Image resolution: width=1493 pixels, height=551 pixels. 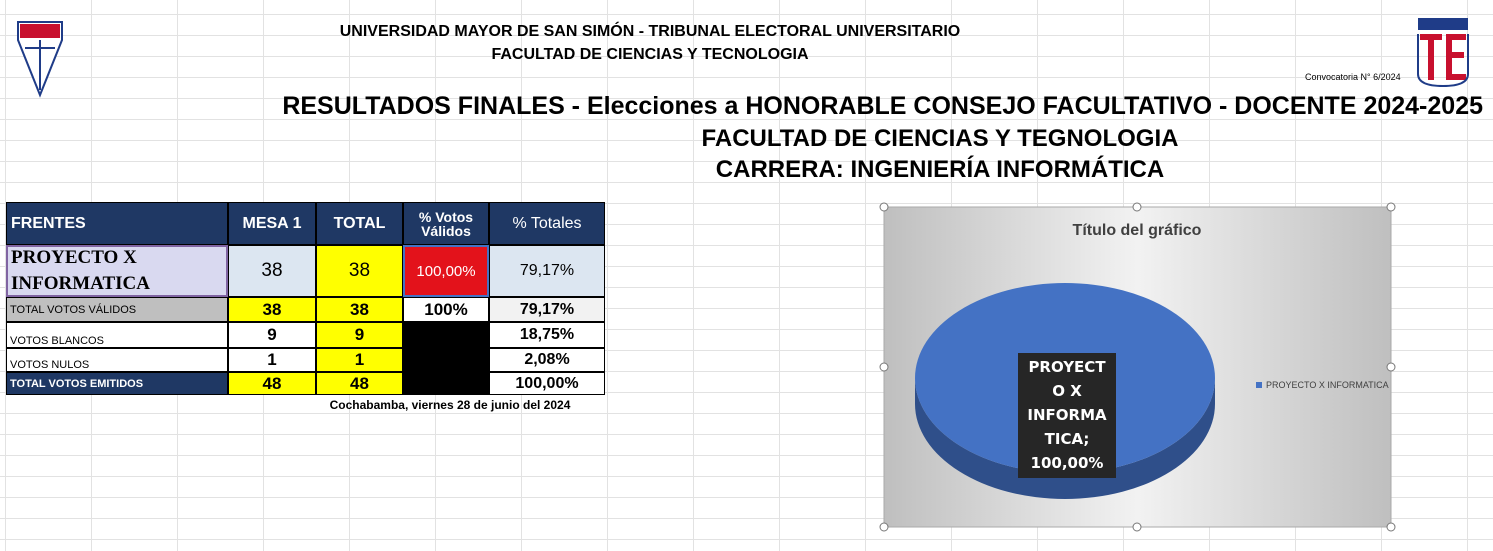 I want to click on header-cell: MESA 1, so click(x=272, y=223).